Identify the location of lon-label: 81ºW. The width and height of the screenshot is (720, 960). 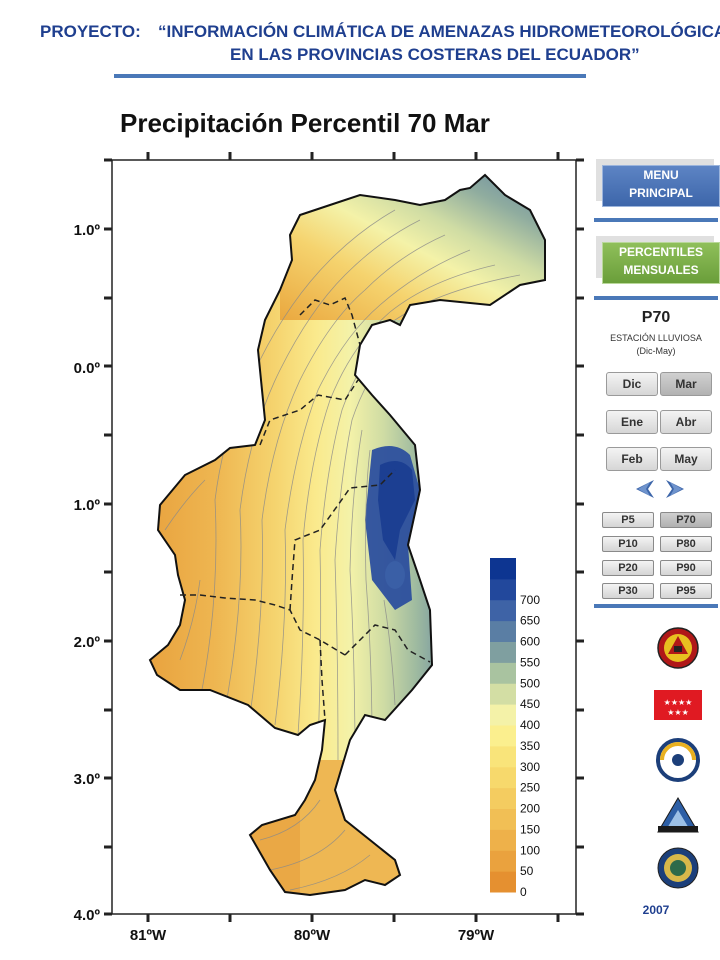
(148, 935).